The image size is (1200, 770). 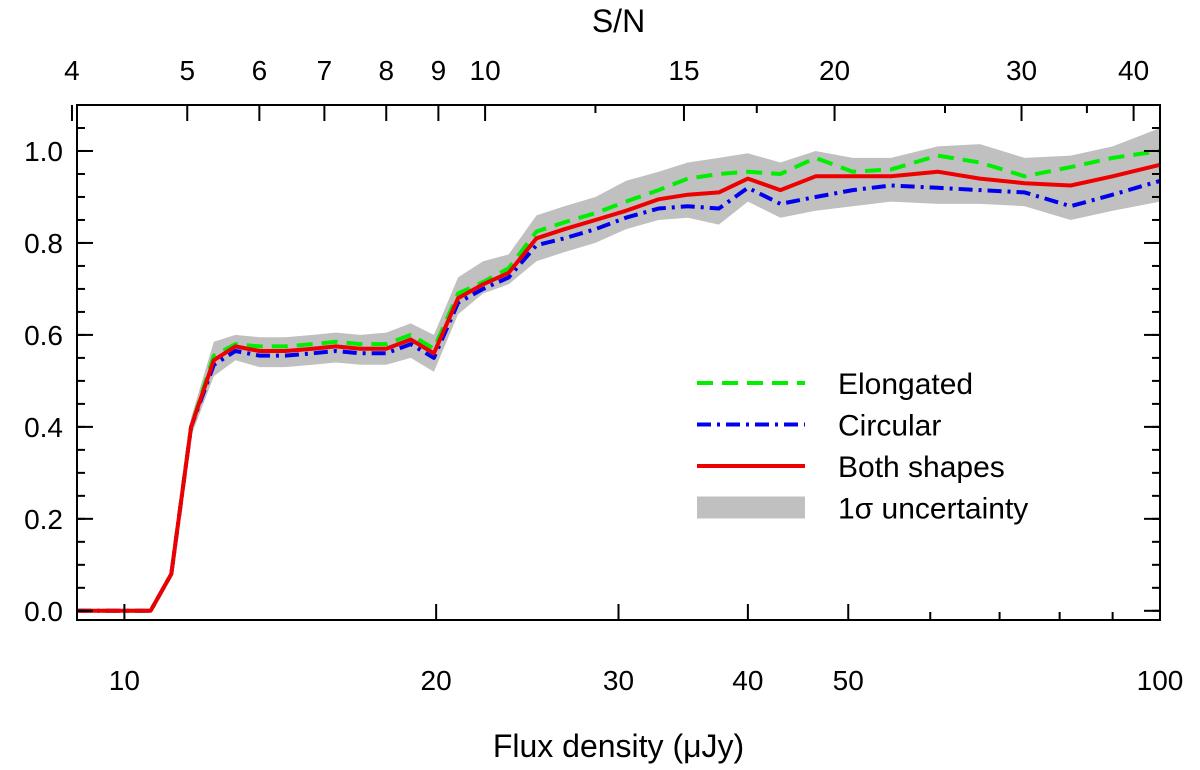 What do you see at coordinates (618, 21) in the screenshot?
I see `top-axis-title: S/N` at bounding box center [618, 21].